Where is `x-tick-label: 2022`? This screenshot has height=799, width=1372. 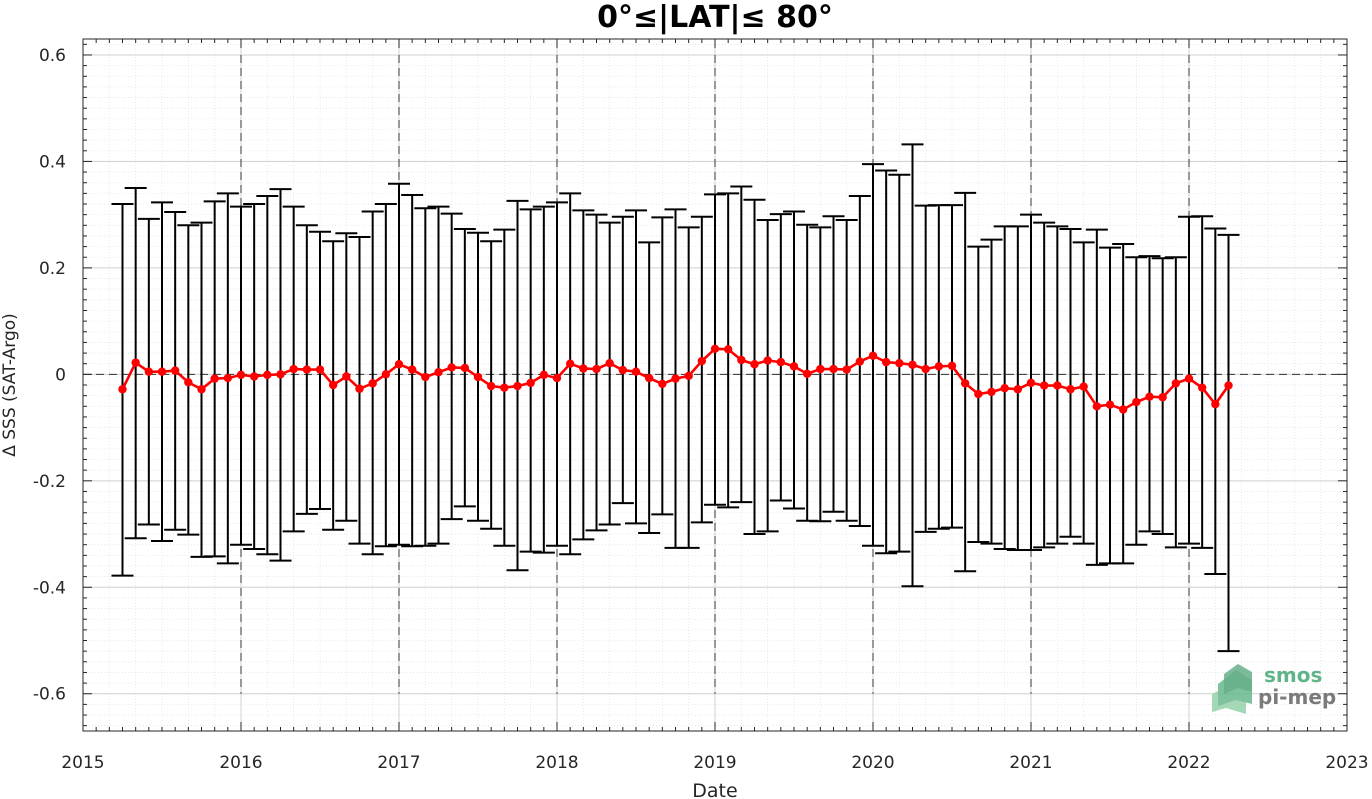 x-tick-label: 2022 is located at coordinates (1188, 763).